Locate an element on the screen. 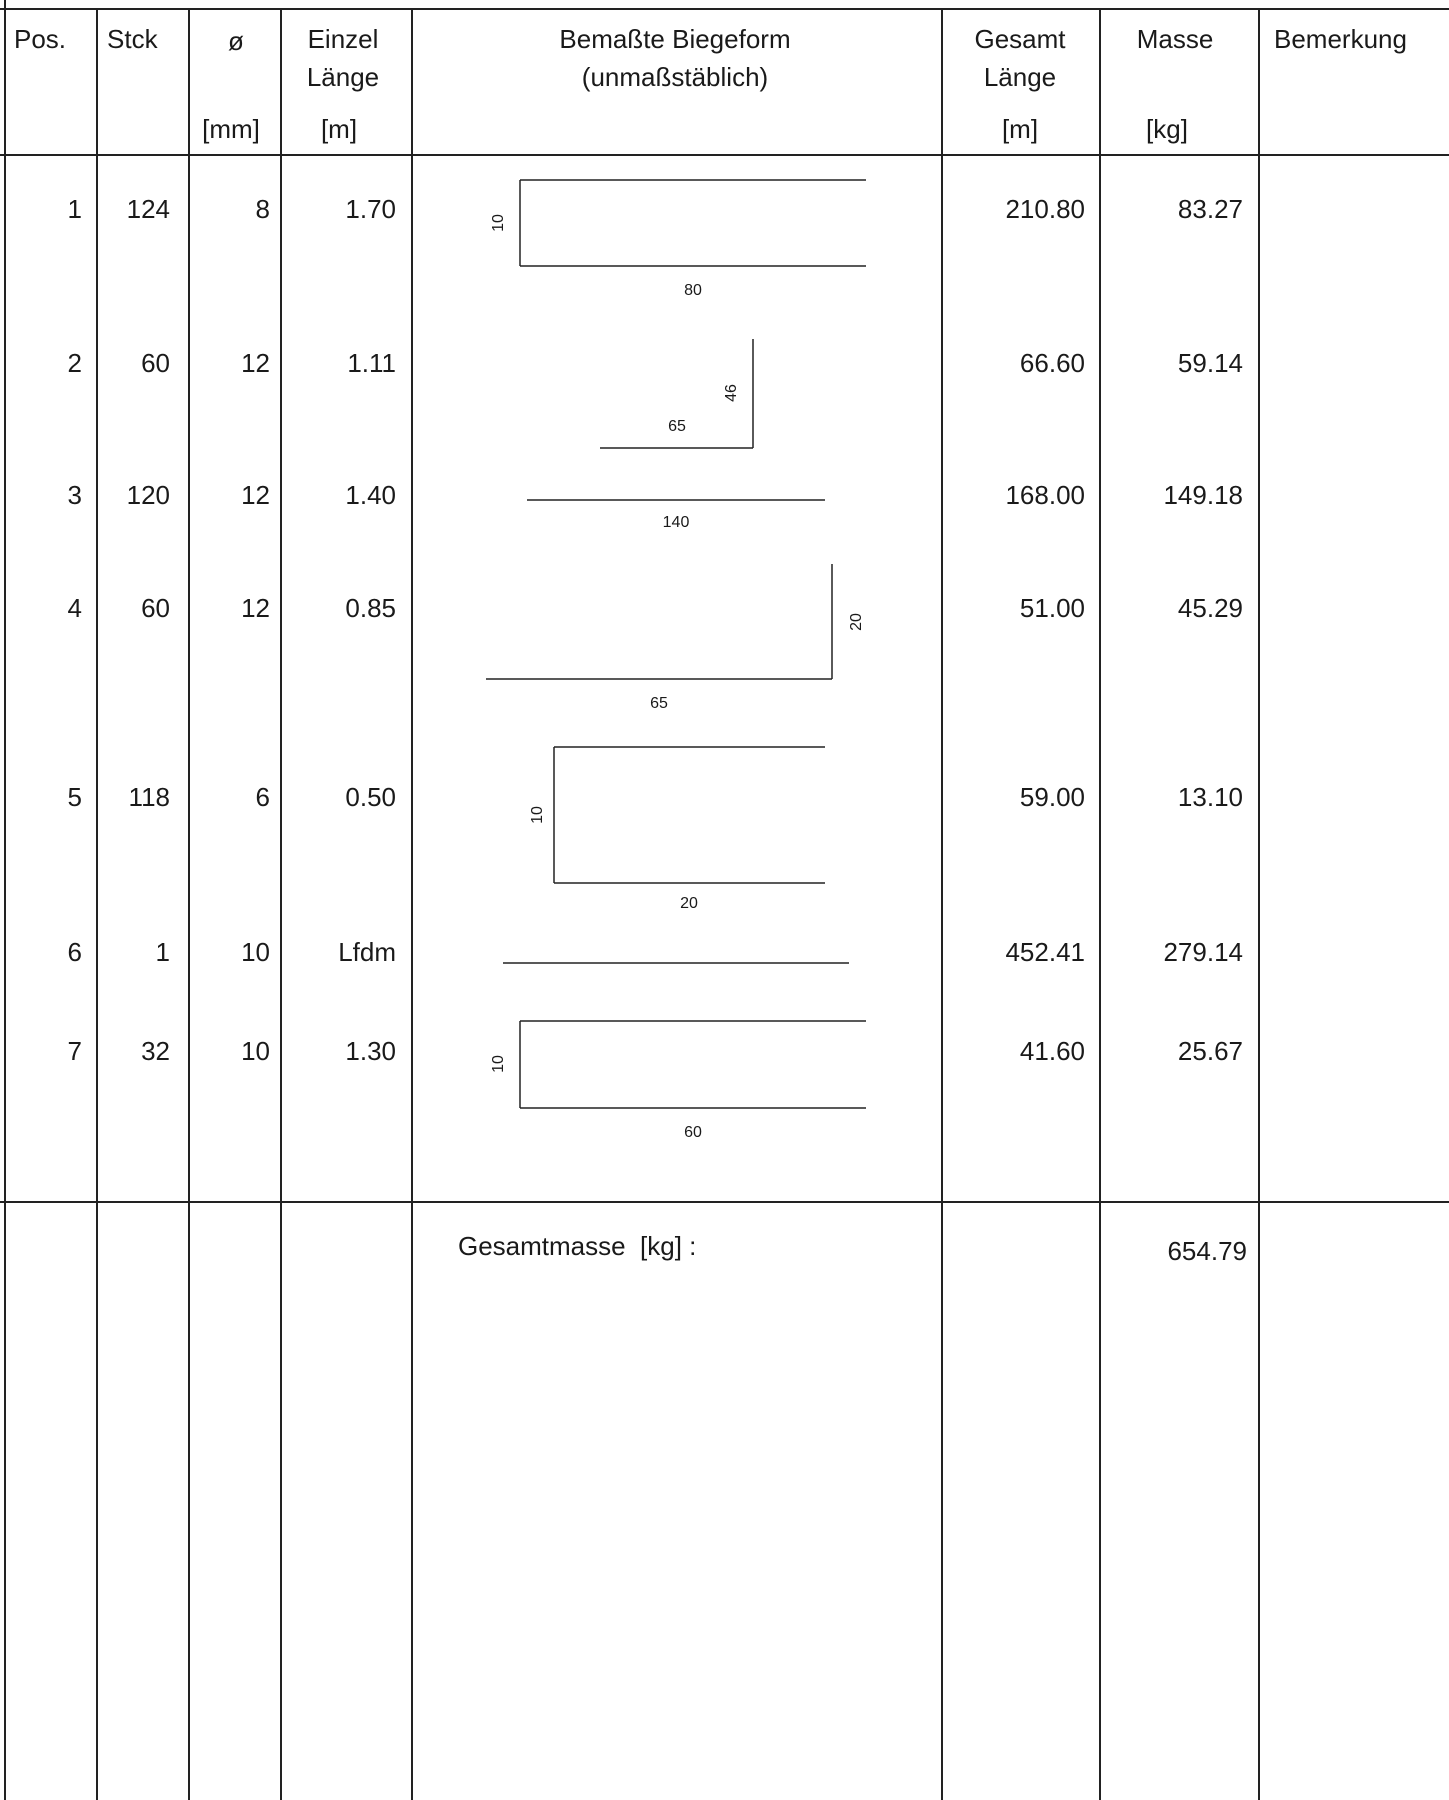 The height and width of the screenshot is (1800, 1449). shape-4-dim-a: 65 is located at coordinates (659, 703).